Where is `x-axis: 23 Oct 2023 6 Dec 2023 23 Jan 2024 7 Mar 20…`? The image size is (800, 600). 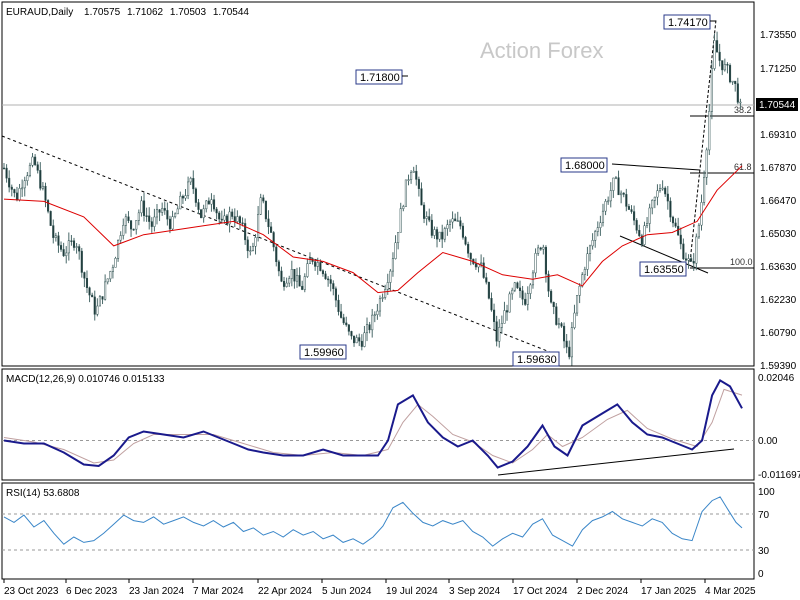
x-axis: 23 Oct 2023 6 Dec 2023 23 Jan 2024 7 Mar 20… is located at coordinates (379, 588).